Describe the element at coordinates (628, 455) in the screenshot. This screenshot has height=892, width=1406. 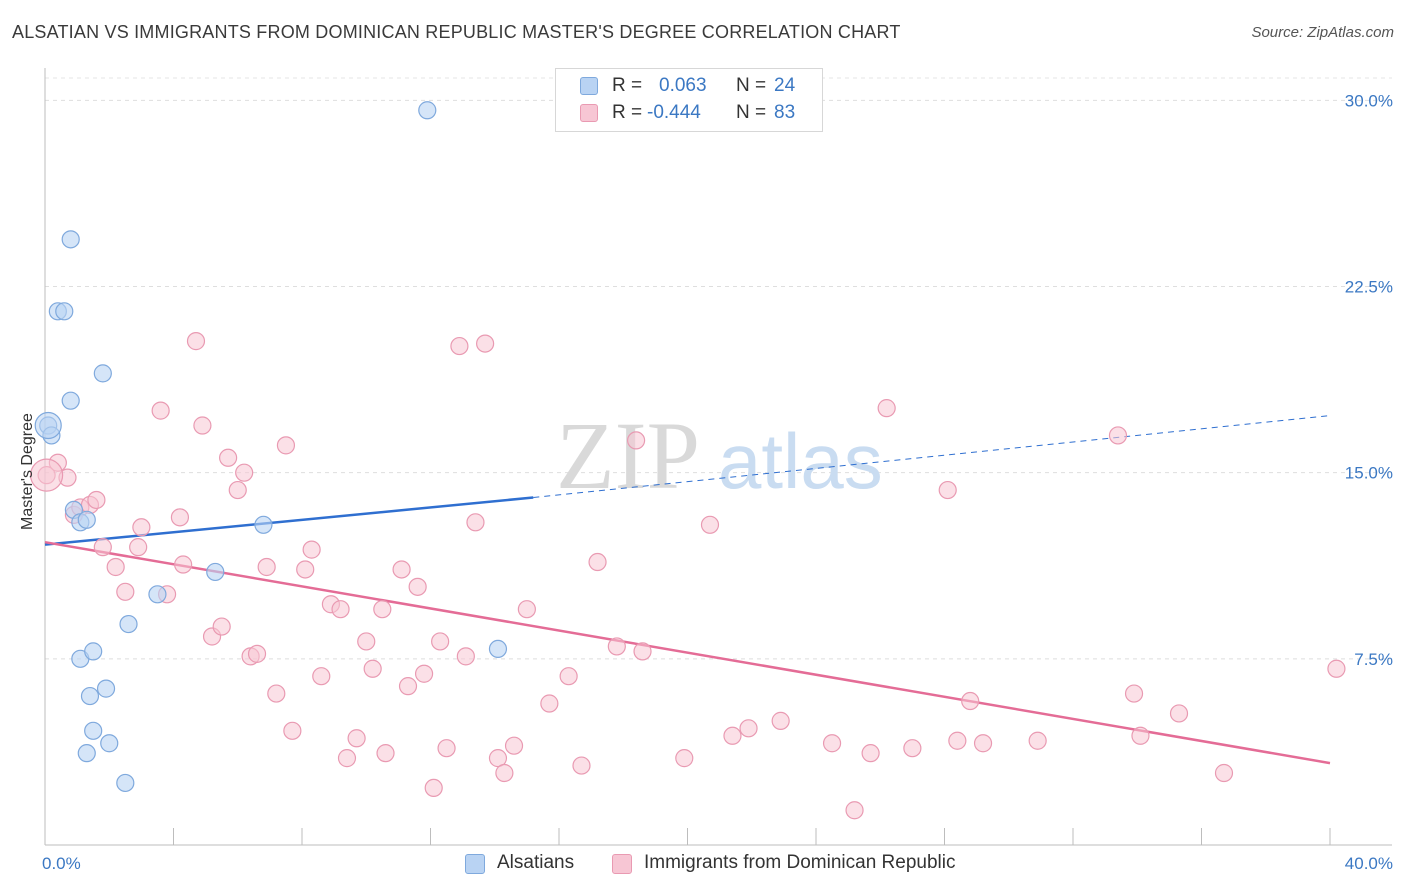
I see `watermark-zip: ZIP` at that location.